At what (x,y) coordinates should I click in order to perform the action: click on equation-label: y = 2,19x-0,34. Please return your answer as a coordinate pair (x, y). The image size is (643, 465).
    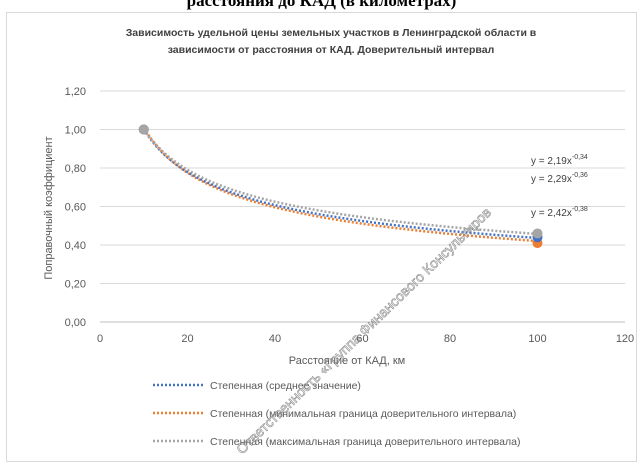
    Looking at the image, I should click on (559, 160).